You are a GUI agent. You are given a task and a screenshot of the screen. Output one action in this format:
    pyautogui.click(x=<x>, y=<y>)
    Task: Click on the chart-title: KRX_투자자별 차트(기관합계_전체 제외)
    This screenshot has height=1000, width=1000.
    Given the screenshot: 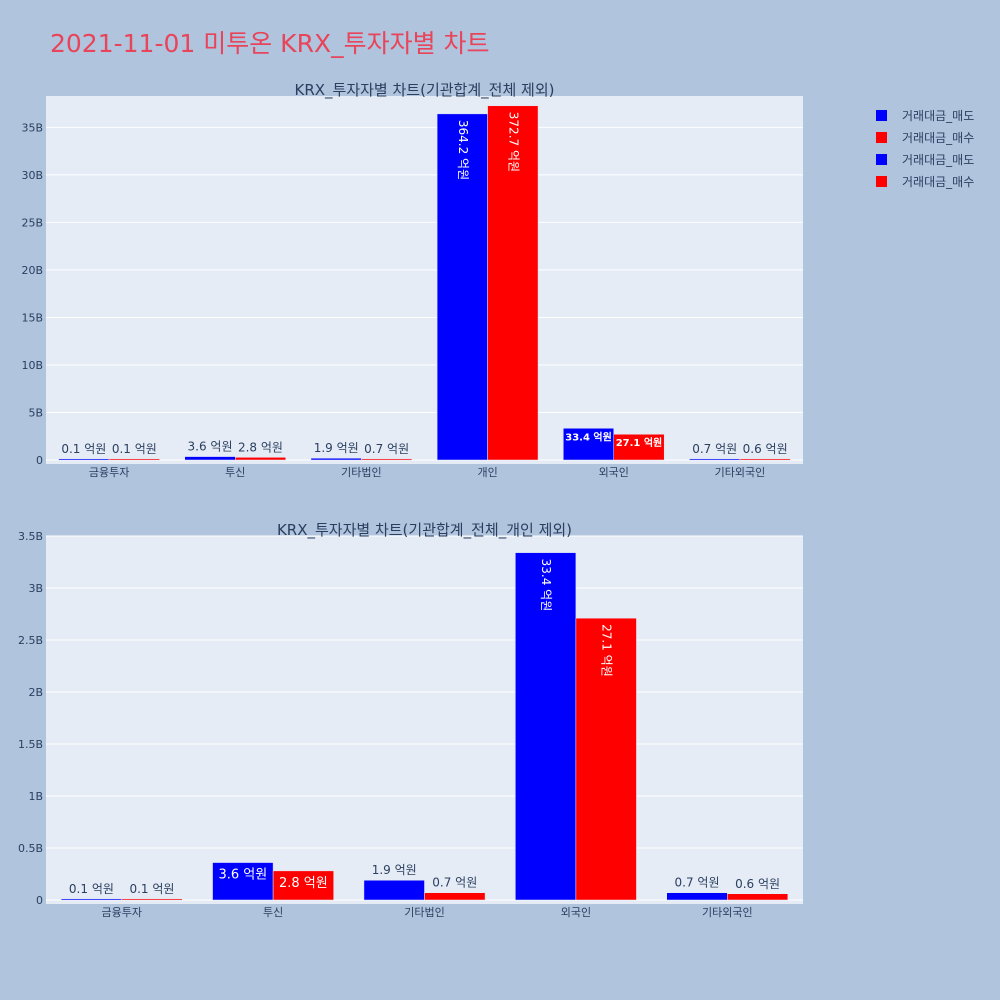 What is the action you would take?
    pyautogui.click(x=425, y=90)
    